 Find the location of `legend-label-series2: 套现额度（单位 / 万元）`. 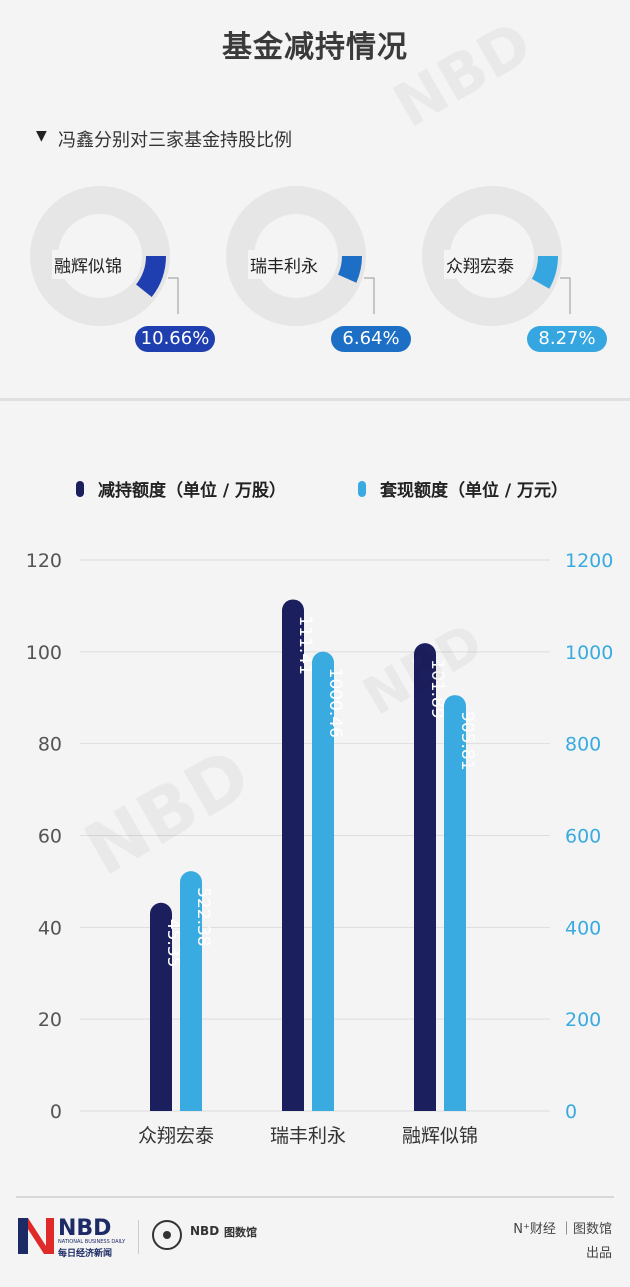

legend-label-series2: 套现额度（单位 / 万元） is located at coordinates (474, 491).